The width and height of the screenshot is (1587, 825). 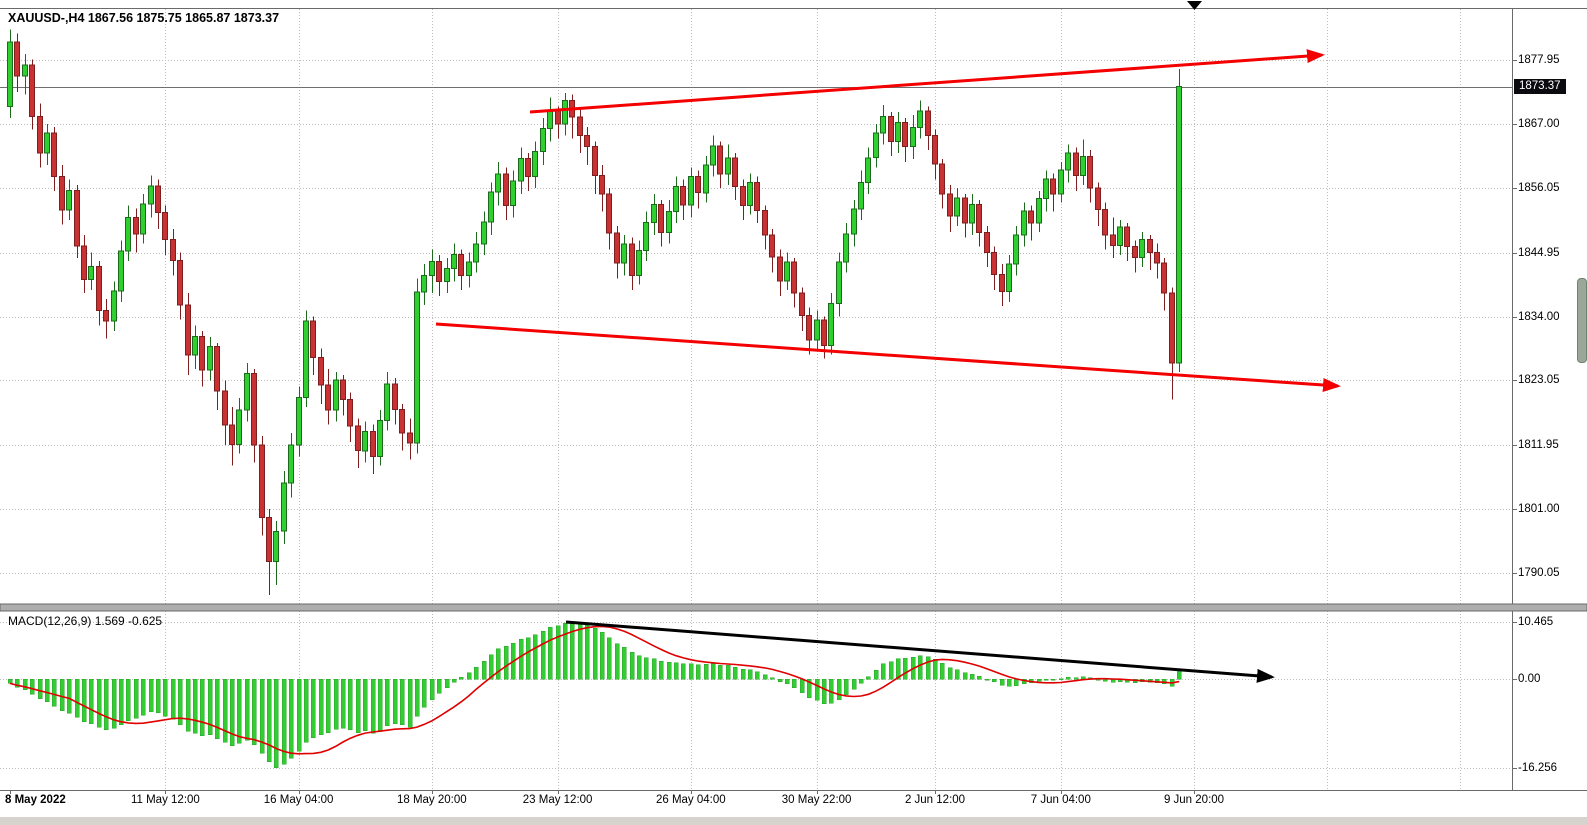 I want to click on current-price-label: 1873.37, so click(x=1540, y=86).